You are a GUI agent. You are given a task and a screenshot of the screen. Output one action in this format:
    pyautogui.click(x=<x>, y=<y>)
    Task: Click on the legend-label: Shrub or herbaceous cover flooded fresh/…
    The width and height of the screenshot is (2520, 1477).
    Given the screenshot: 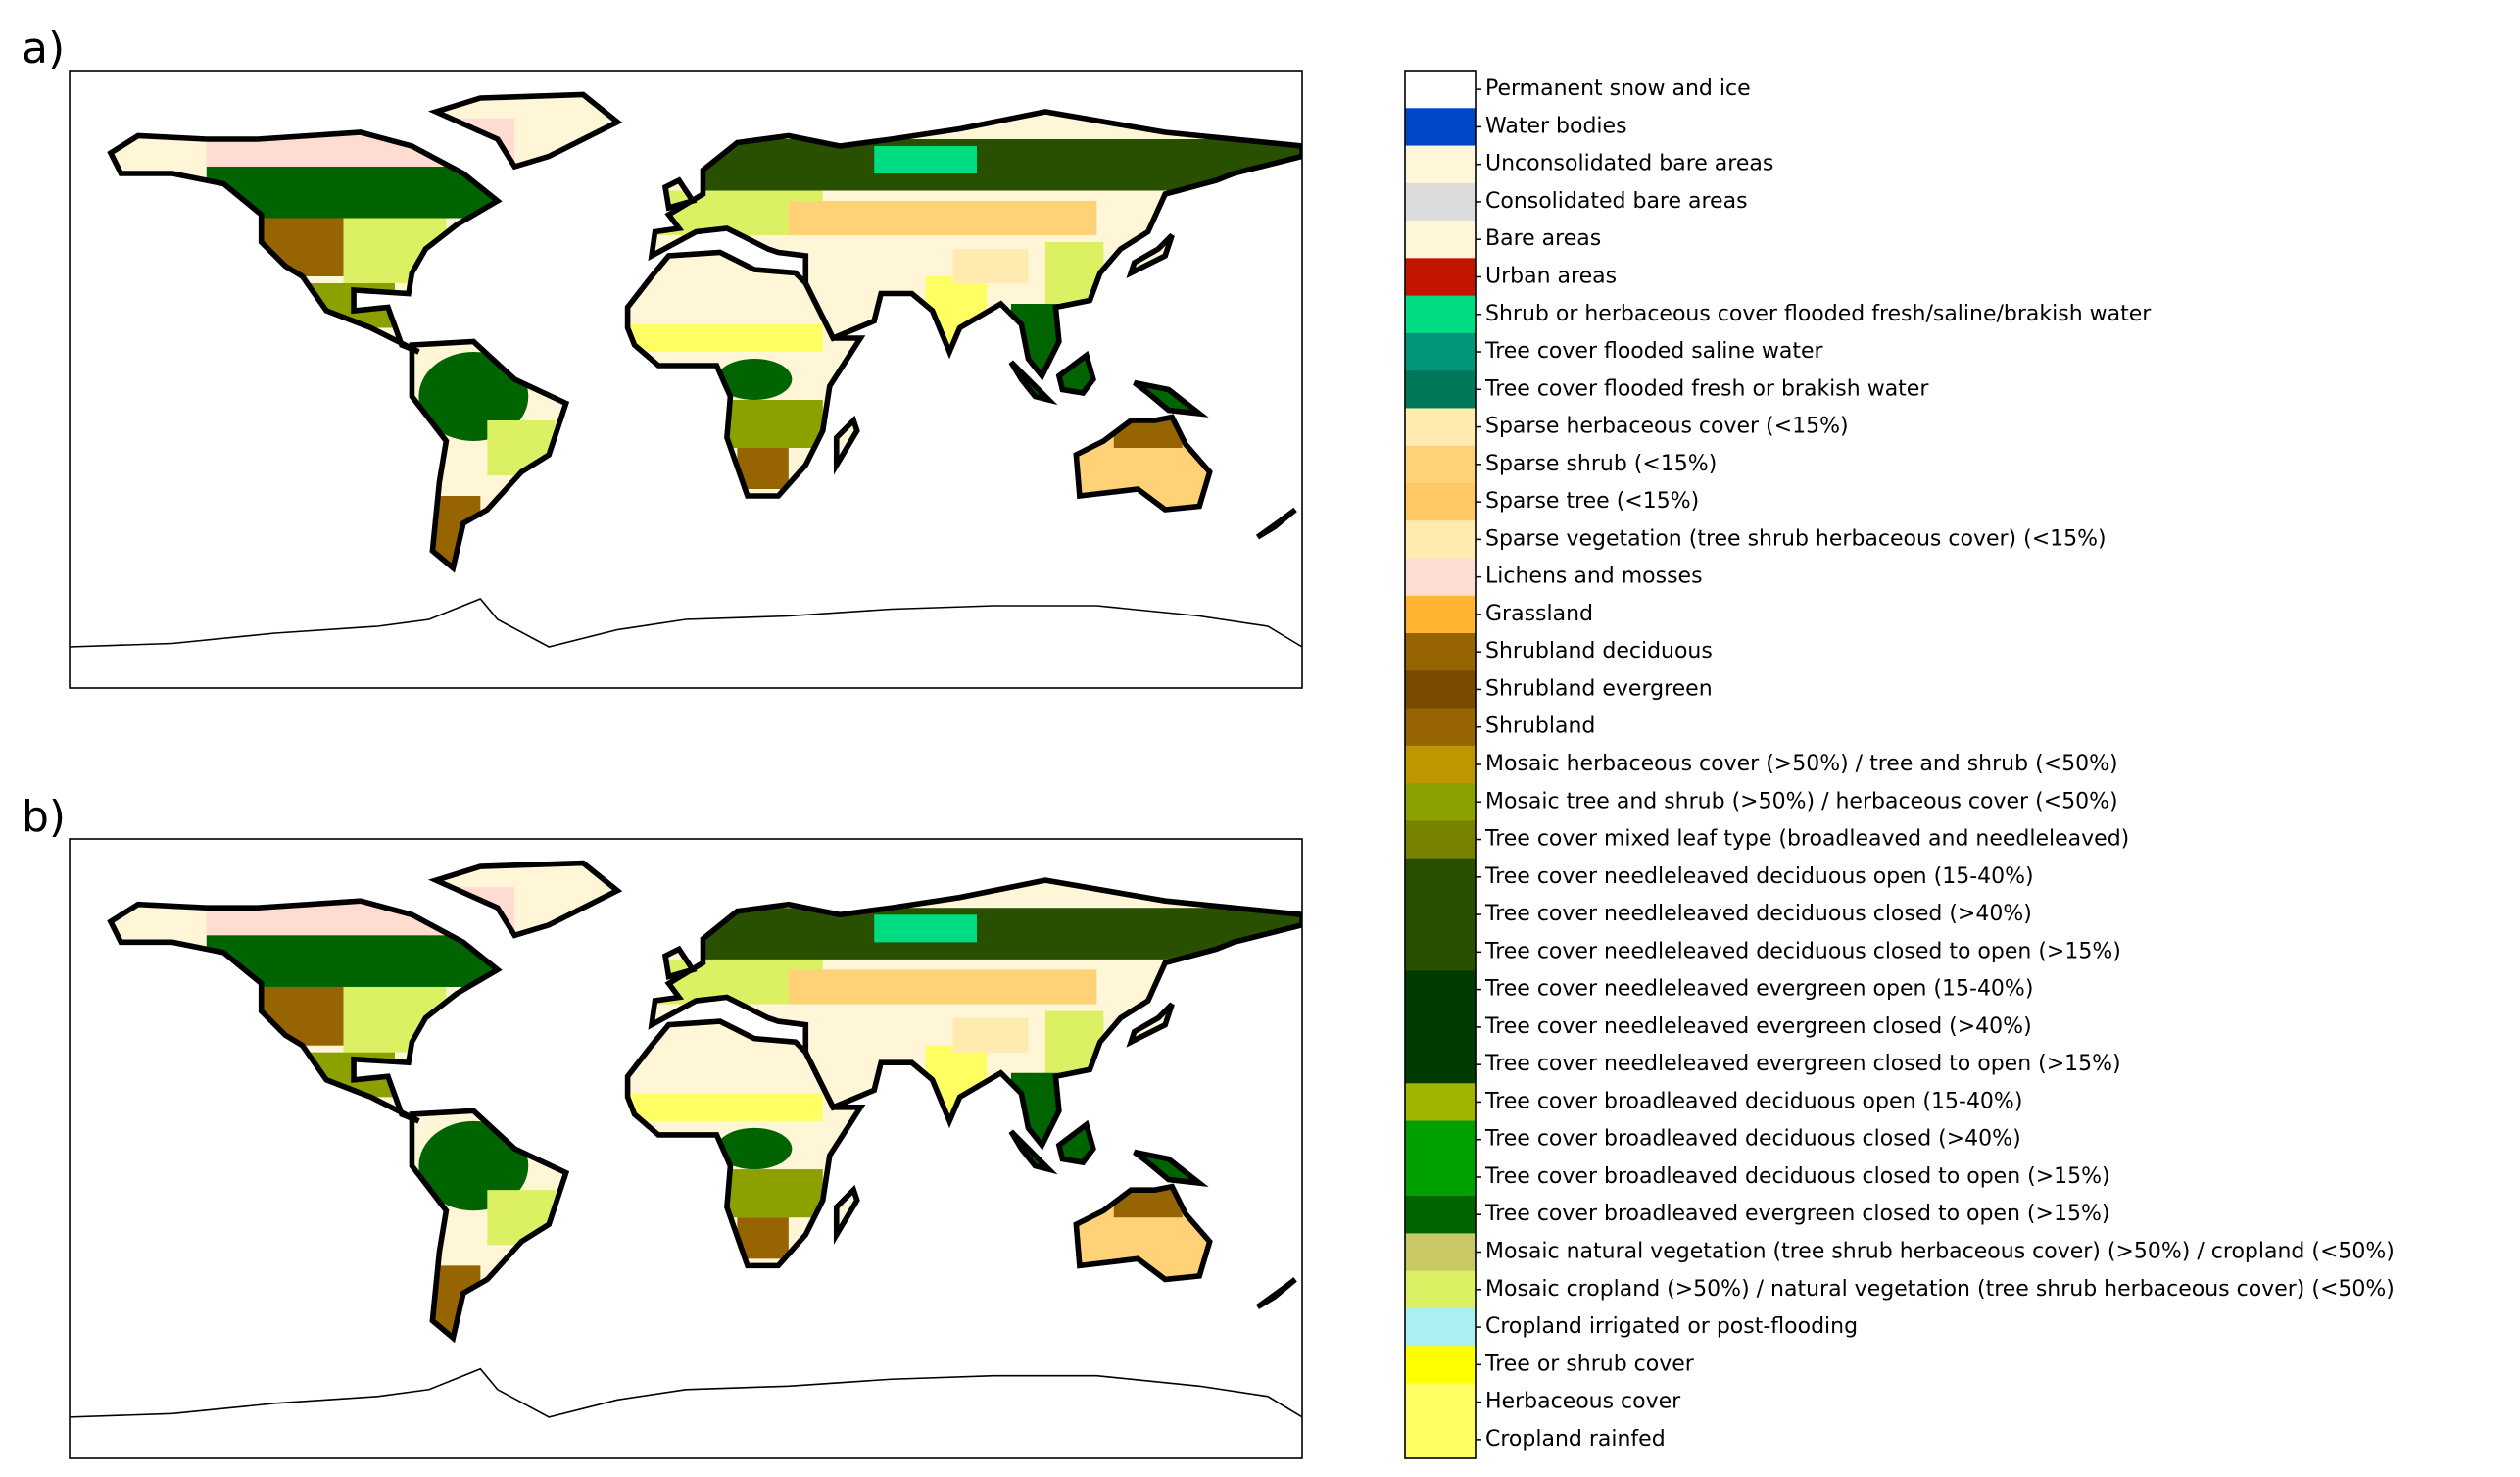 What is the action you would take?
    pyautogui.click(x=1818, y=314)
    